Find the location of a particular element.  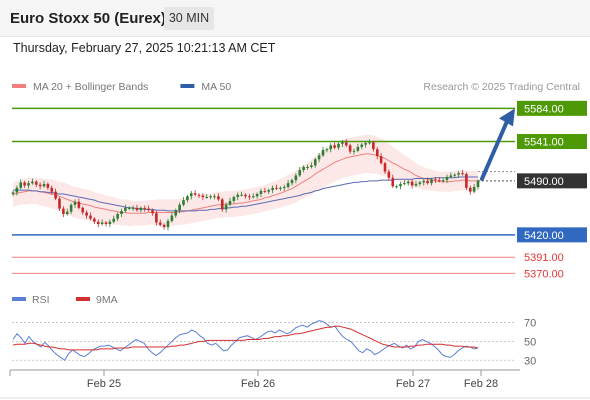

level-tag is located at coordinates (552, 142).